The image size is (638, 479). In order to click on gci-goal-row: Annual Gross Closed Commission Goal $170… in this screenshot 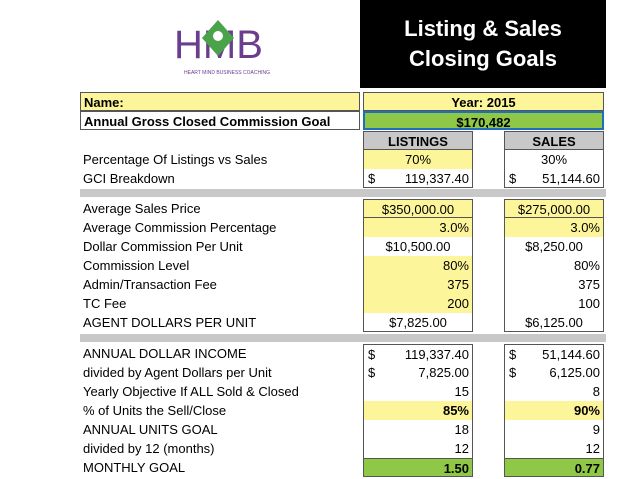, I will do `click(343, 120)`.